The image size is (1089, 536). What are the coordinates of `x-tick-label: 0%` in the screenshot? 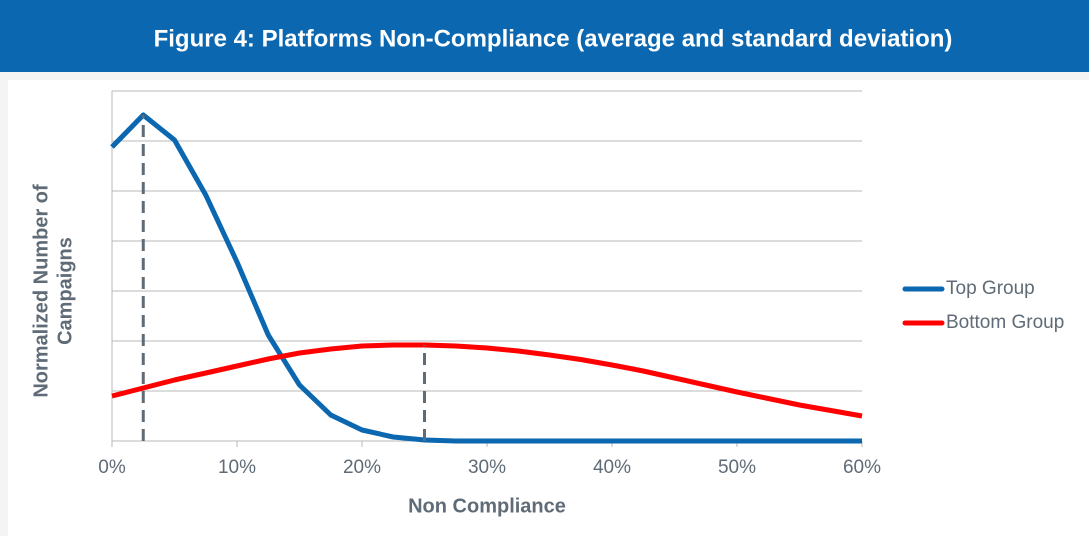 It's located at (112, 467).